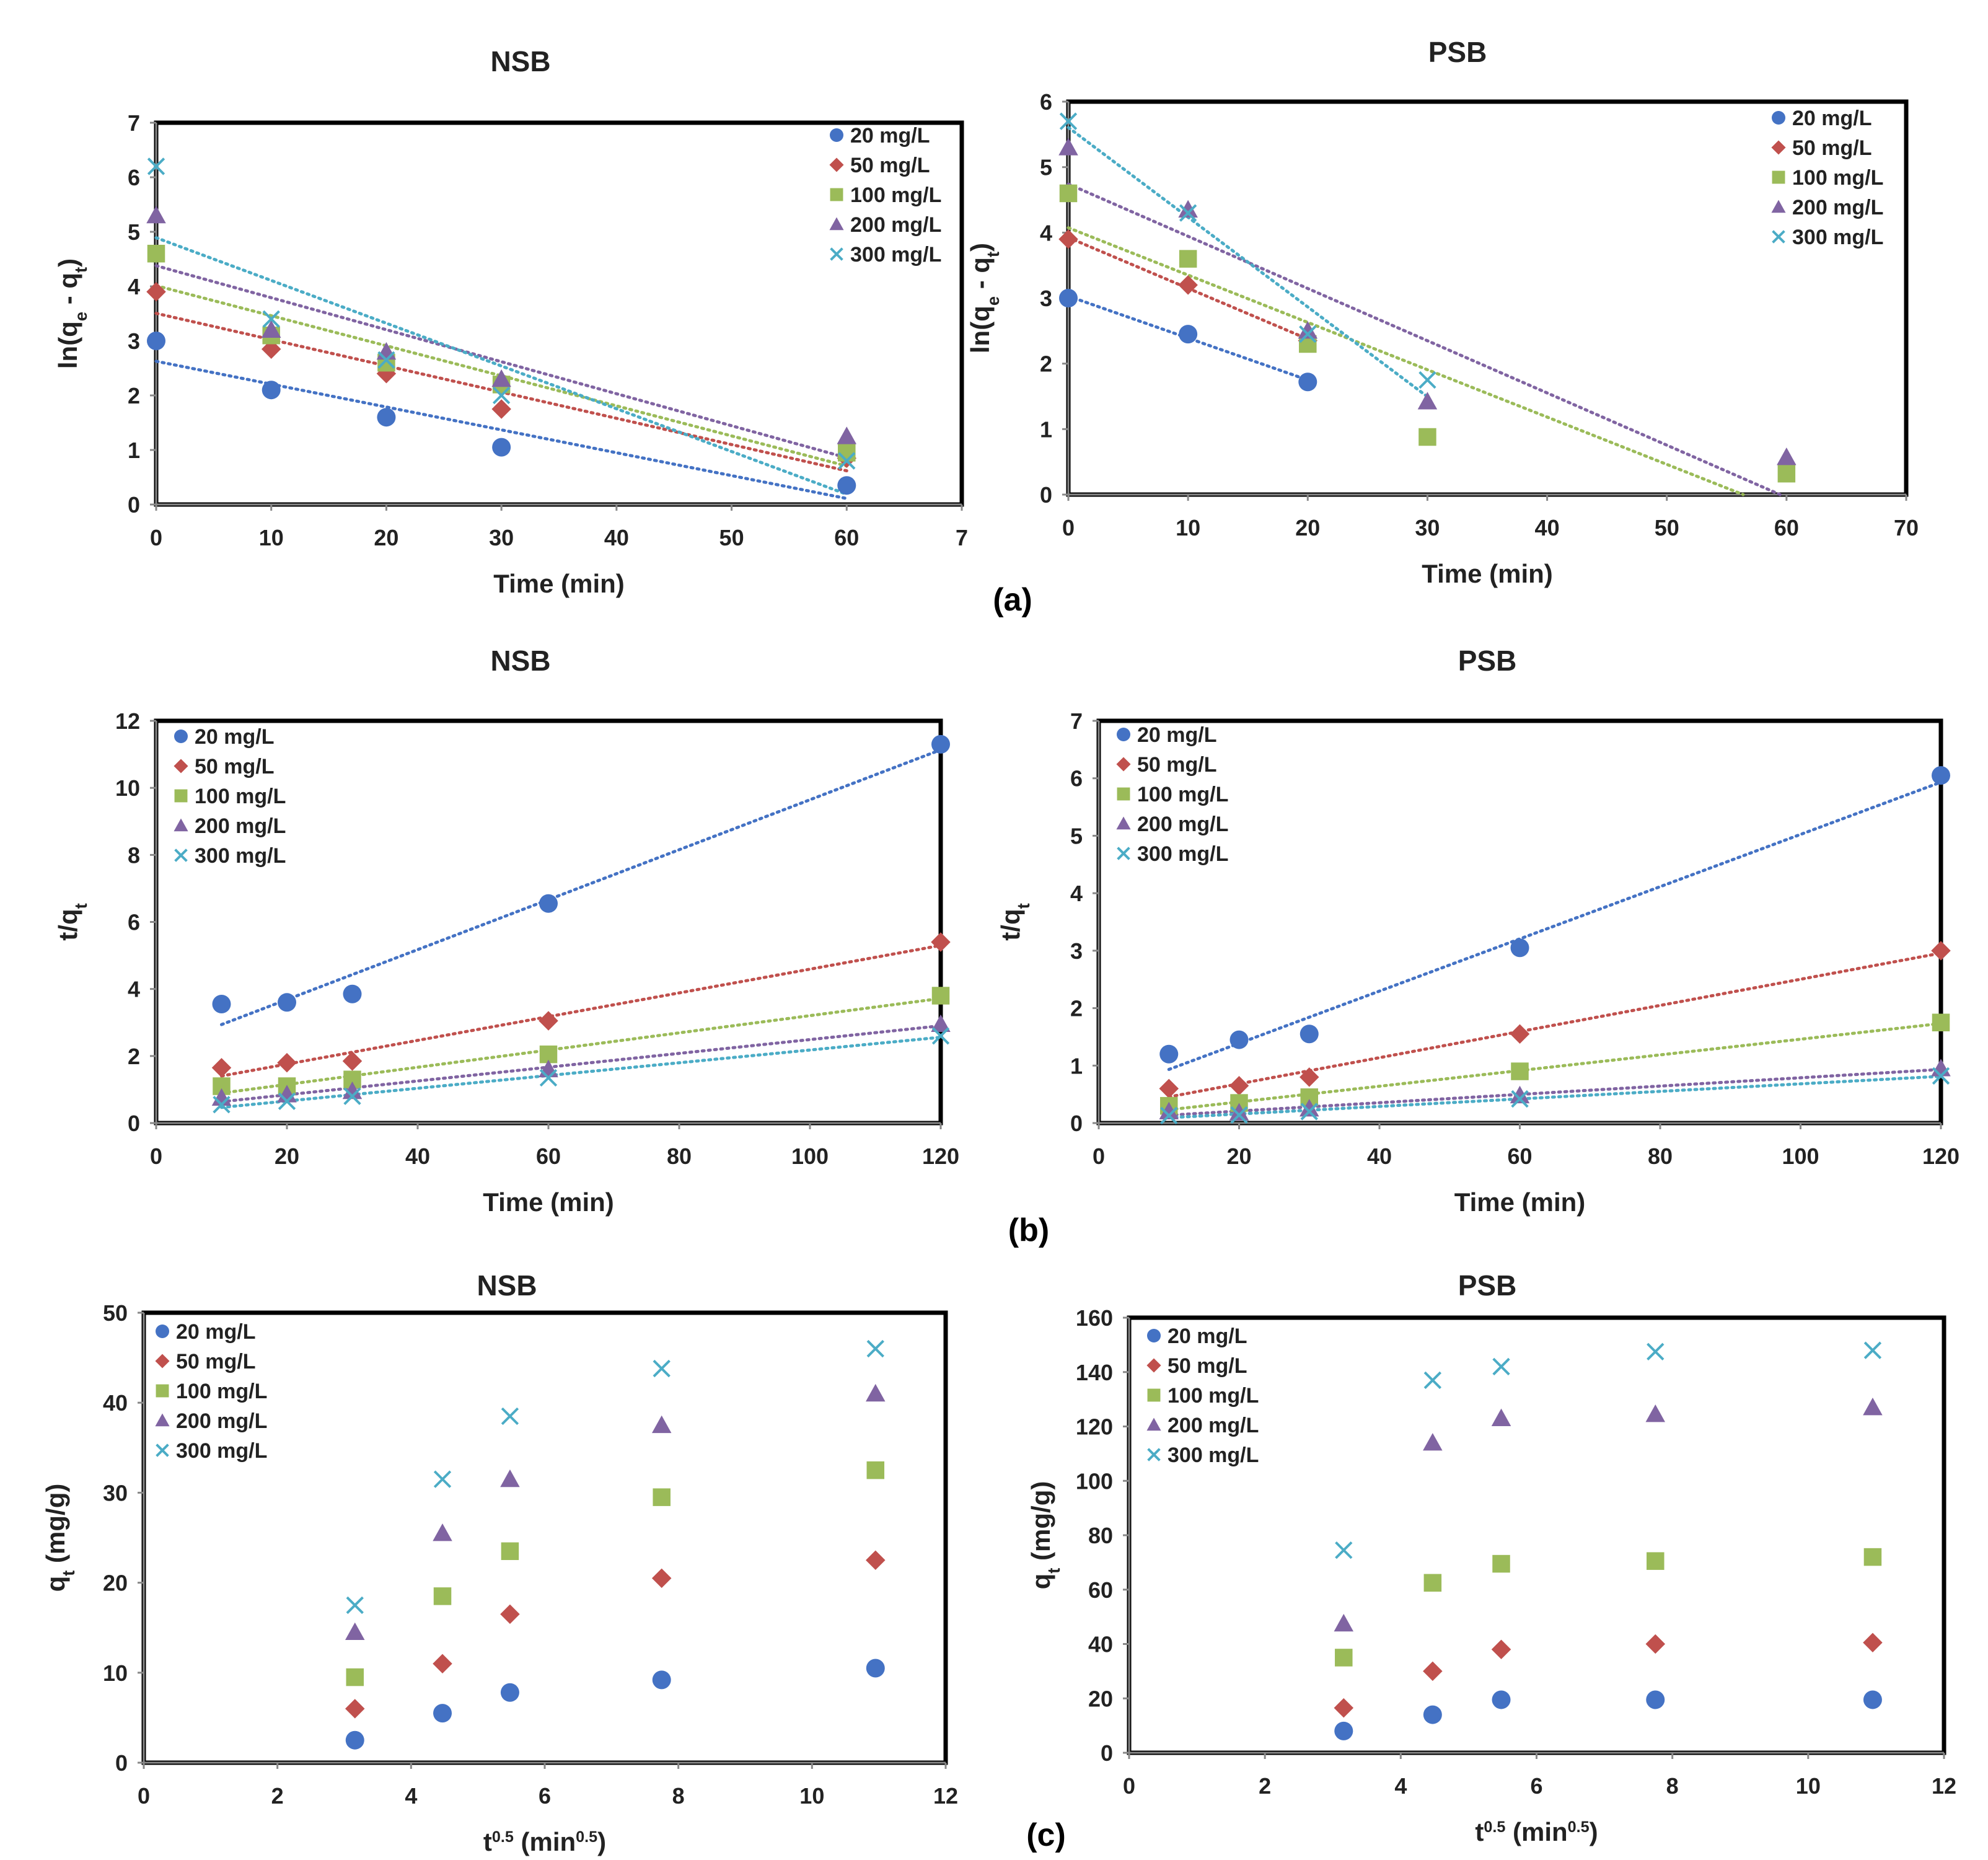 The image size is (1988, 1860). I want to click on x-tick-label: 2, so click(1265, 1786).